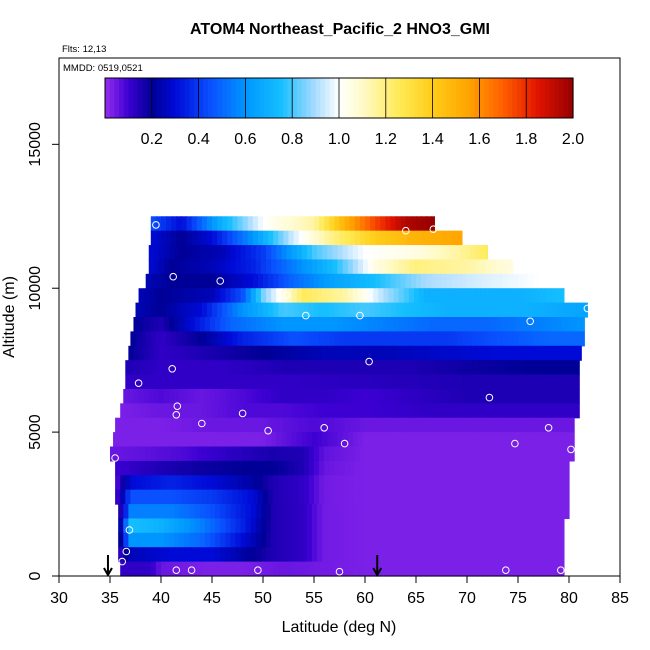 This screenshot has height=650, width=650. I want to click on observation-point, so click(548, 428).